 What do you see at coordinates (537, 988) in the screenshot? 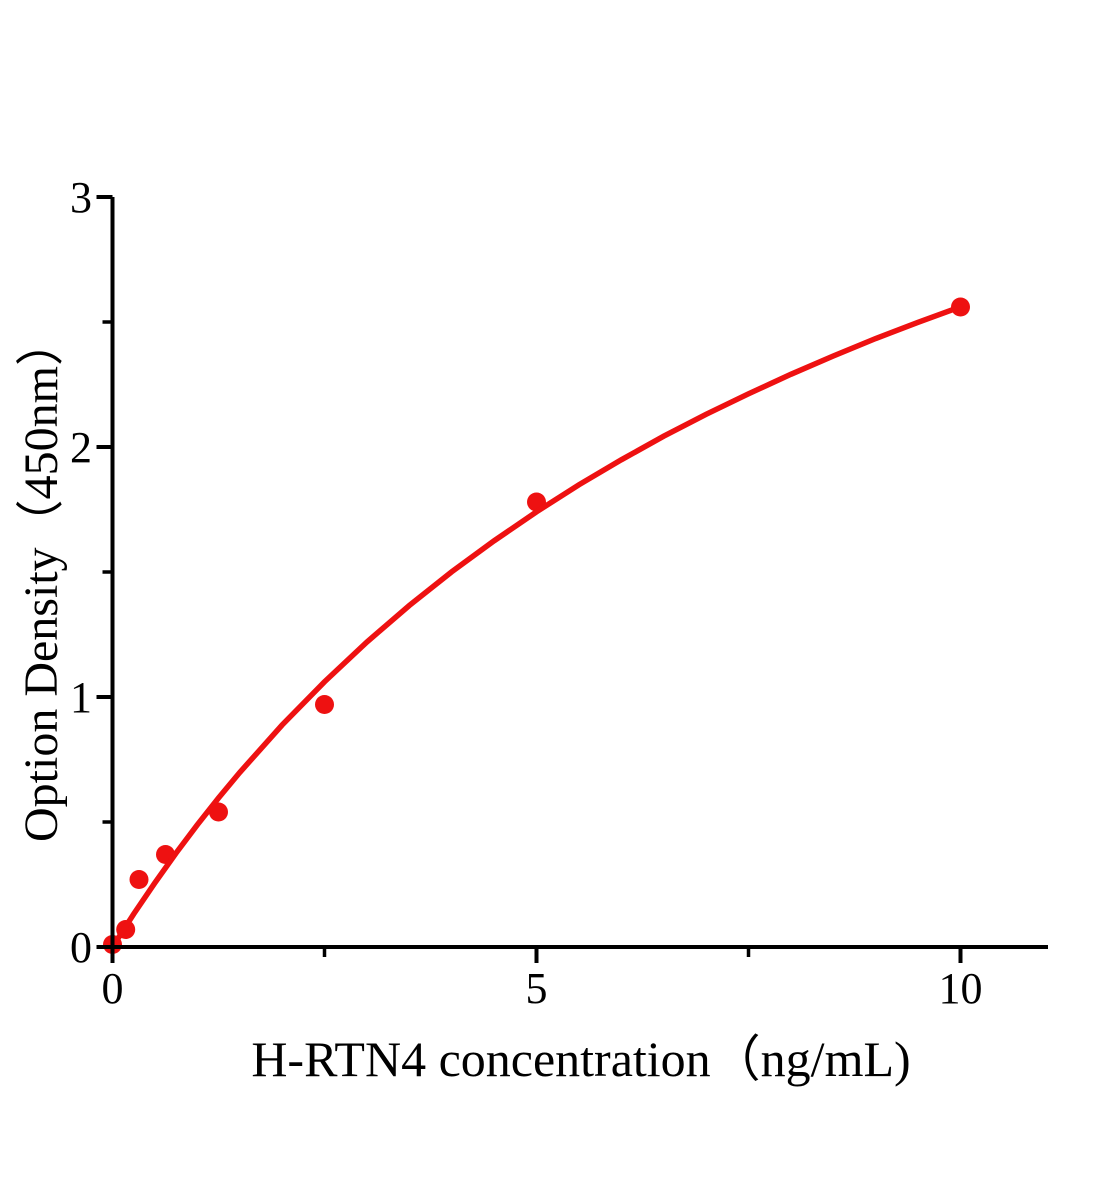
I see `x-tick-label: 5` at bounding box center [537, 988].